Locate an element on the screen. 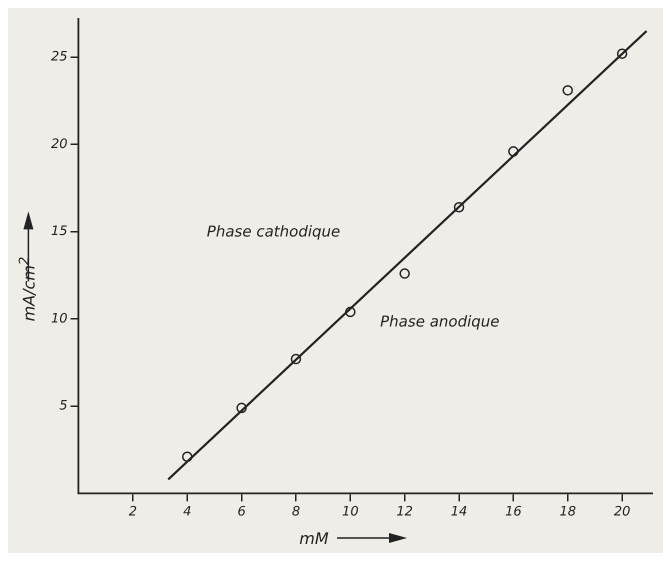 Image resolution: width=663 pixels, height=570 pixels. x-tick-label: 10 is located at coordinates (350, 512).